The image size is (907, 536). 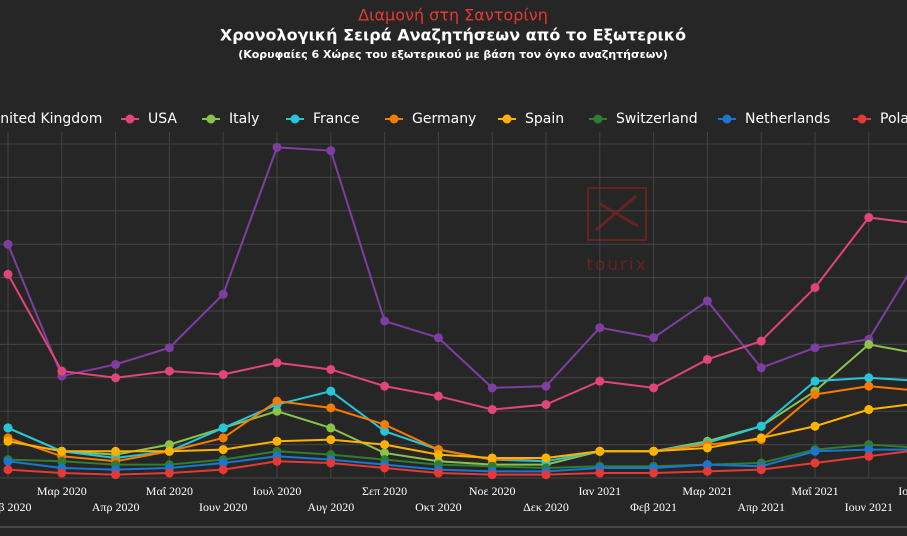 I want to click on x-tick-label: Φεβ 2021, so click(x=653, y=507).